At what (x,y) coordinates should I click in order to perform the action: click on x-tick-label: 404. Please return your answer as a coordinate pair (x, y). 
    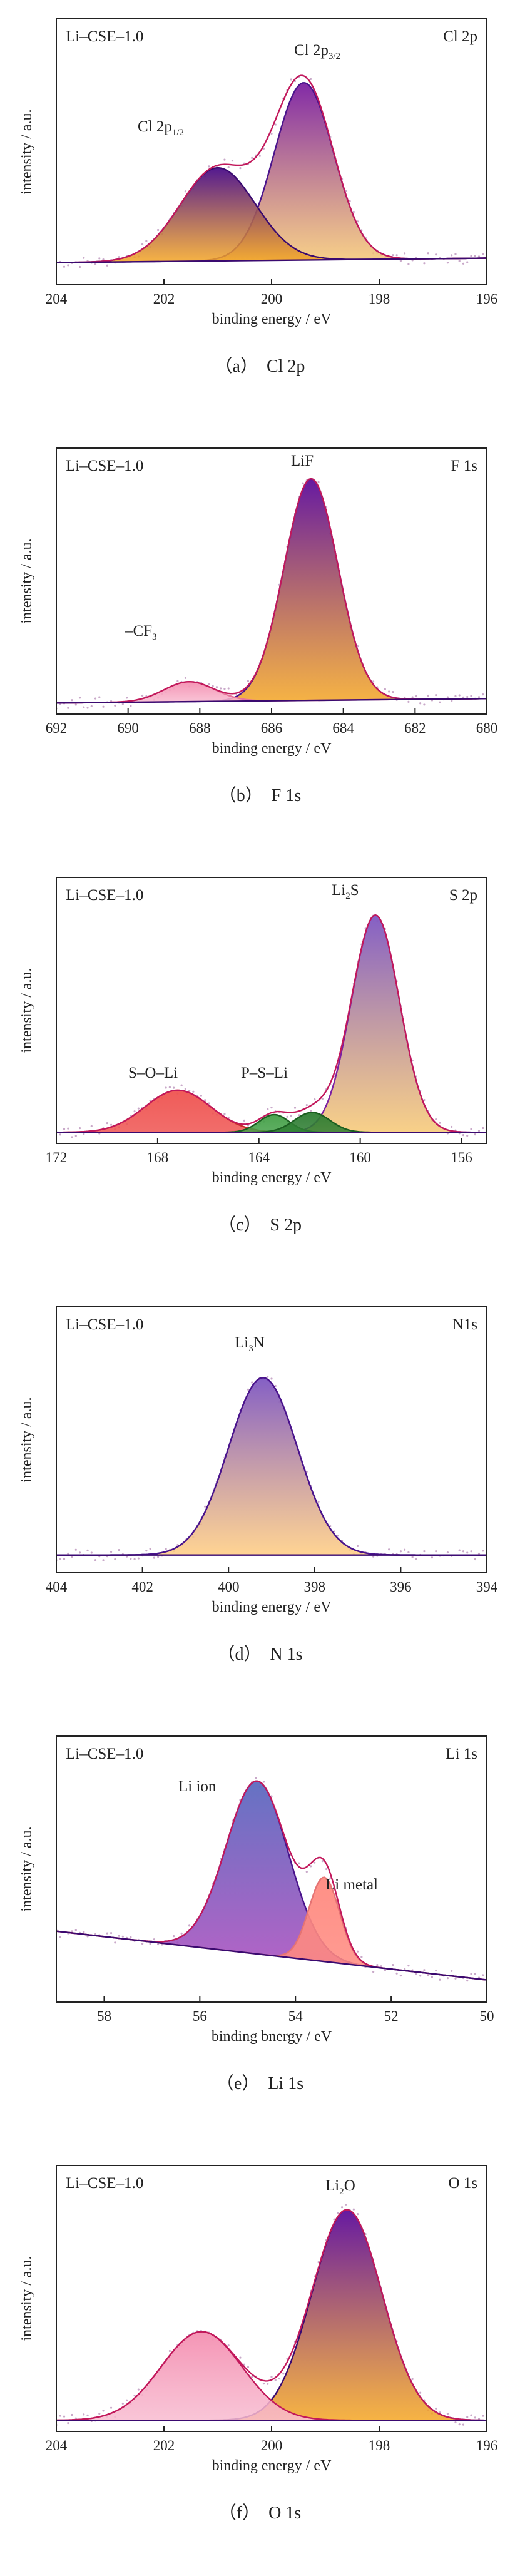
    Looking at the image, I should click on (57, 1587).